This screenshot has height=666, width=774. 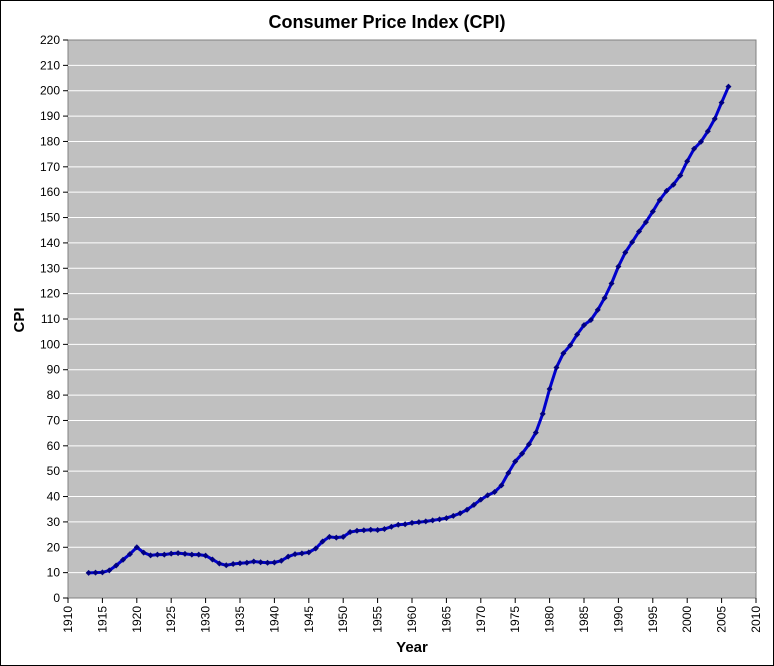 I want to click on y-tick-label: 220, so click(x=50, y=40).